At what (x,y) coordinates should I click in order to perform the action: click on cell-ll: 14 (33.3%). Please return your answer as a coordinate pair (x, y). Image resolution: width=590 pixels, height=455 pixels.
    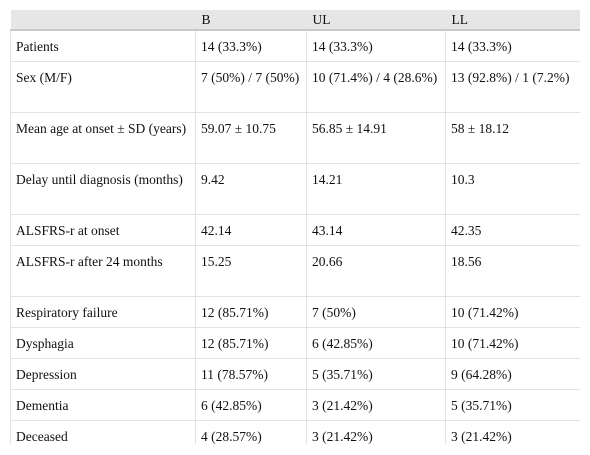
    Looking at the image, I should click on (512, 45).